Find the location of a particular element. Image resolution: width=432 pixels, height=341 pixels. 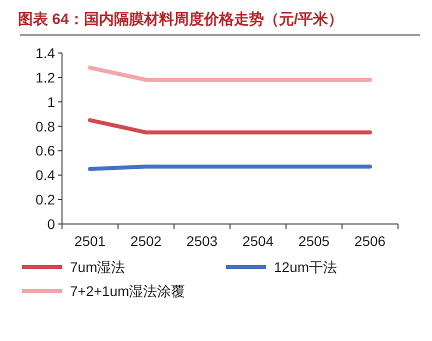

legend-label: 7um湿法 is located at coordinates (98, 267).